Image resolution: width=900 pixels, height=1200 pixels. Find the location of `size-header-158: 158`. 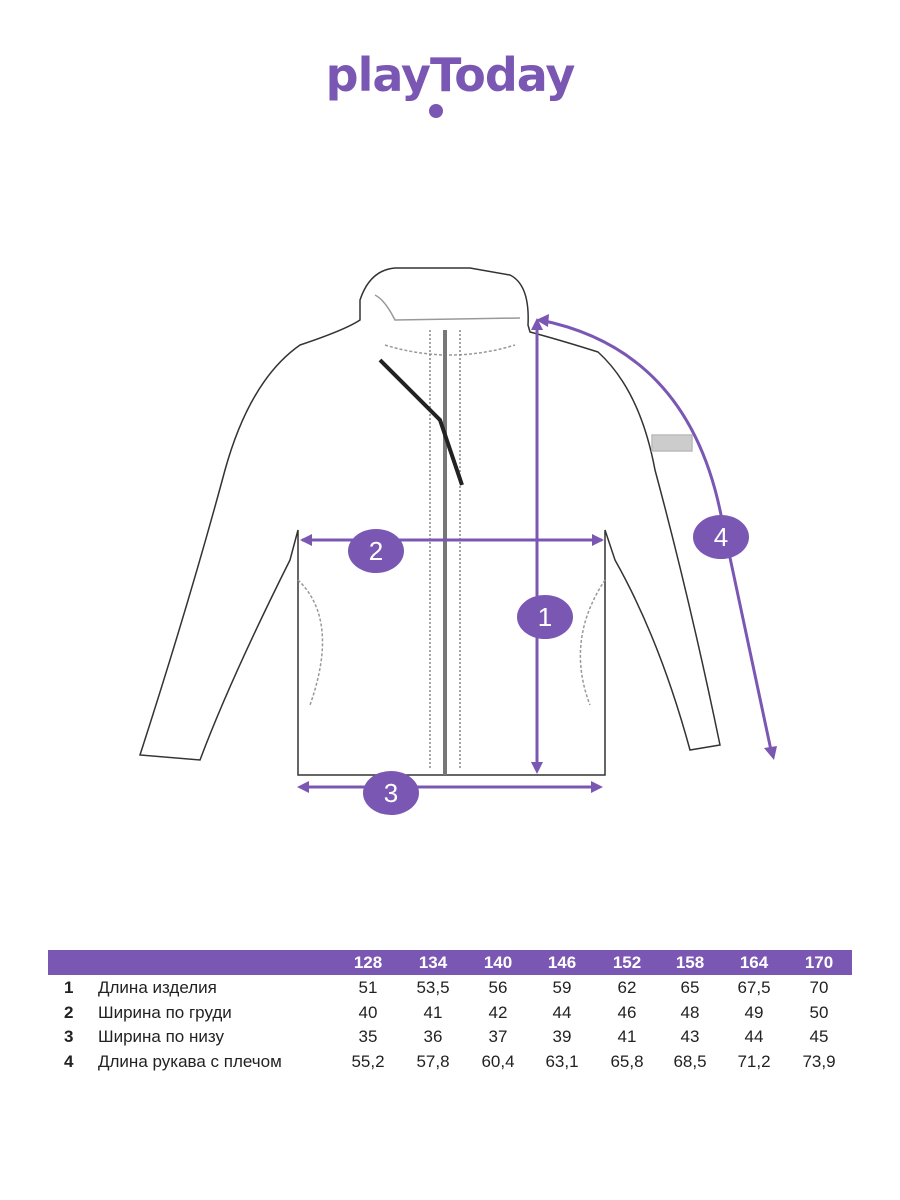

size-header-158: 158 is located at coordinates (690, 962).